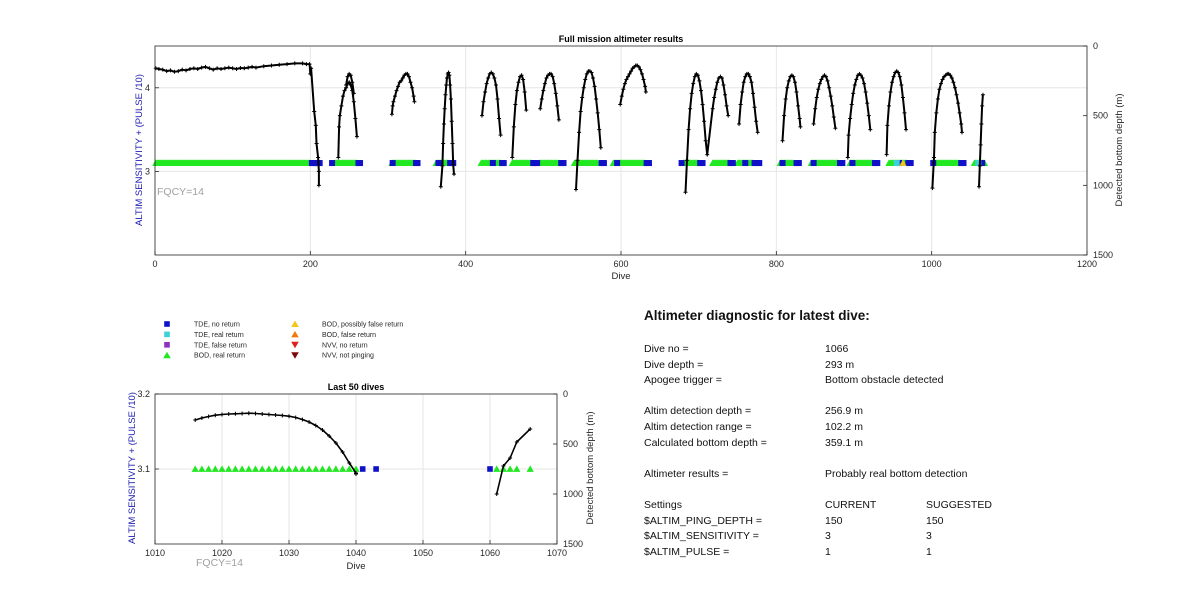  What do you see at coordinates (295, 355) in the screenshot?
I see `legend-triangle-down-icon` at bounding box center [295, 355].